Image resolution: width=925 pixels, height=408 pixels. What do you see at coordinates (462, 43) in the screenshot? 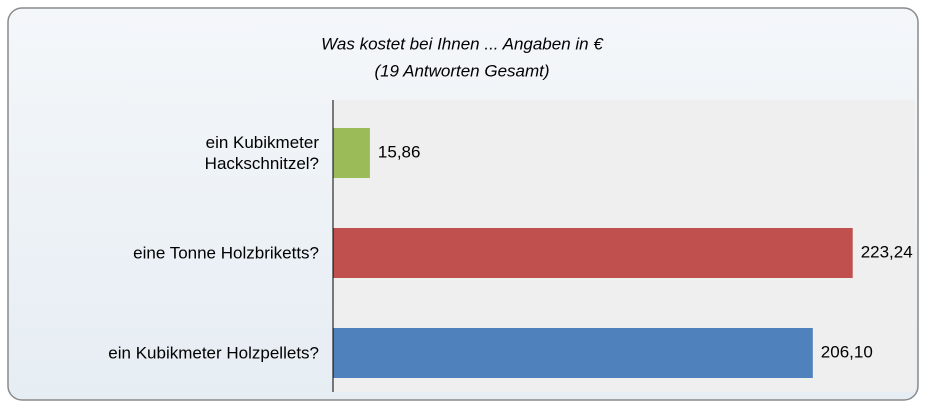
I see `chart-title: Was kostet bei Ihnen ... Angaben in €` at bounding box center [462, 43].